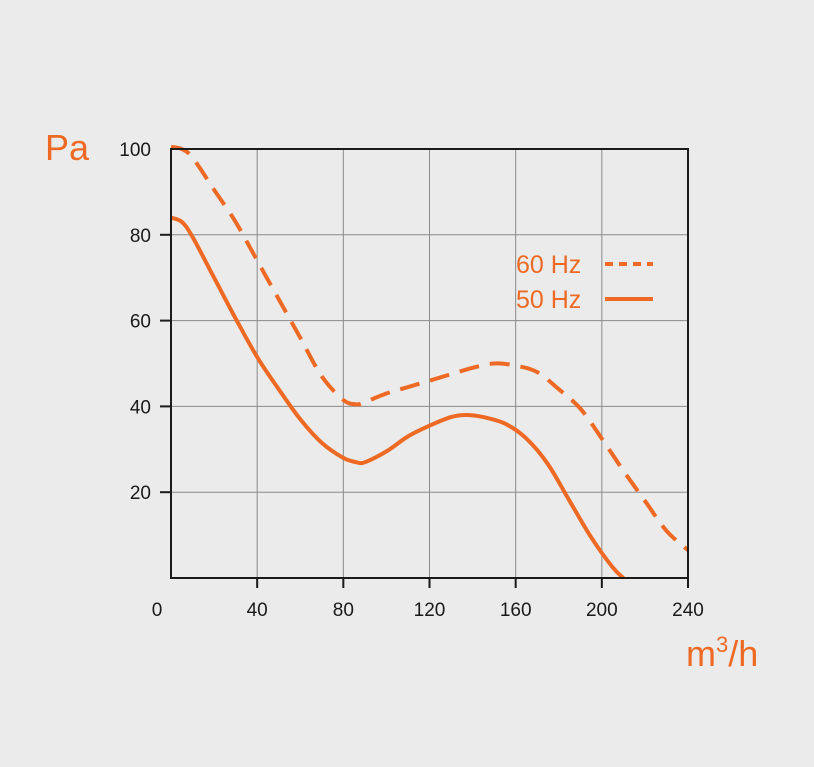 This screenshot has width=814, height=767. What do you see at coordinates (688, 610) in the screenshot?
I see `x-tick-label-240: 240` at bounding box center [688, 610].